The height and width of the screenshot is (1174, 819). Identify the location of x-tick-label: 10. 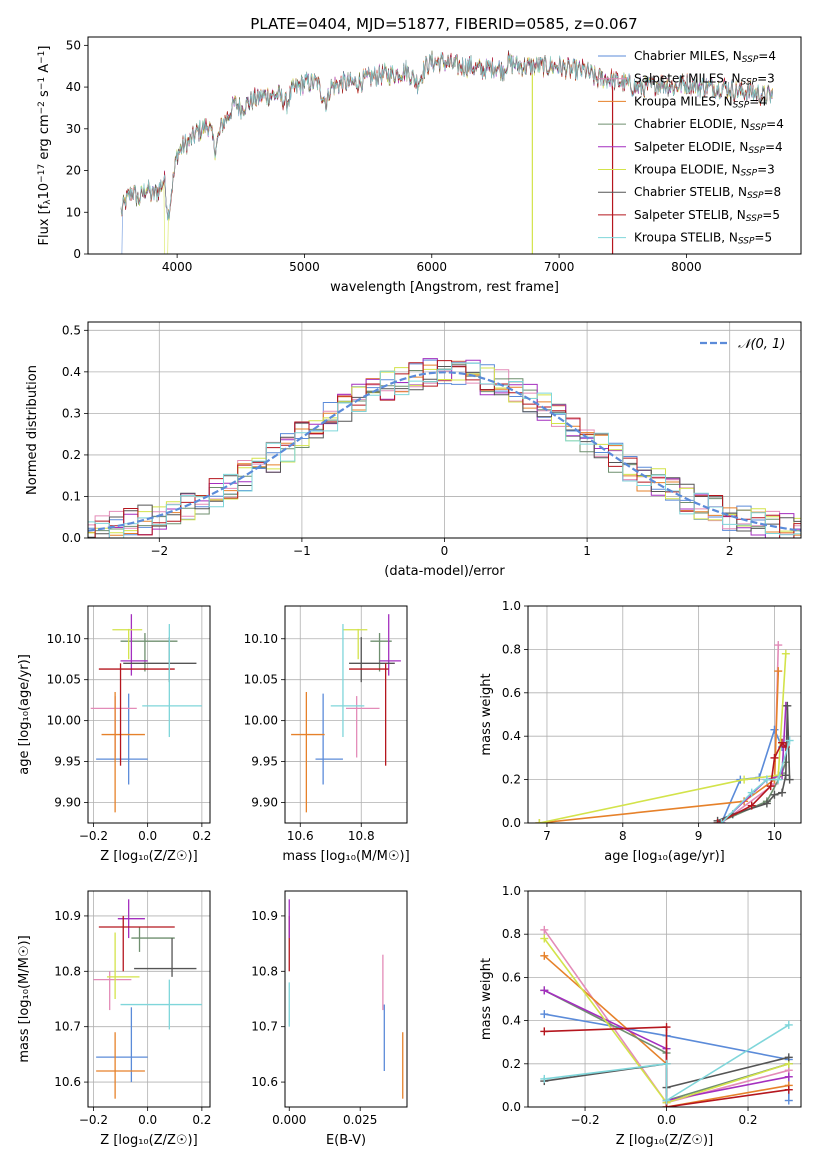
(774, 836).